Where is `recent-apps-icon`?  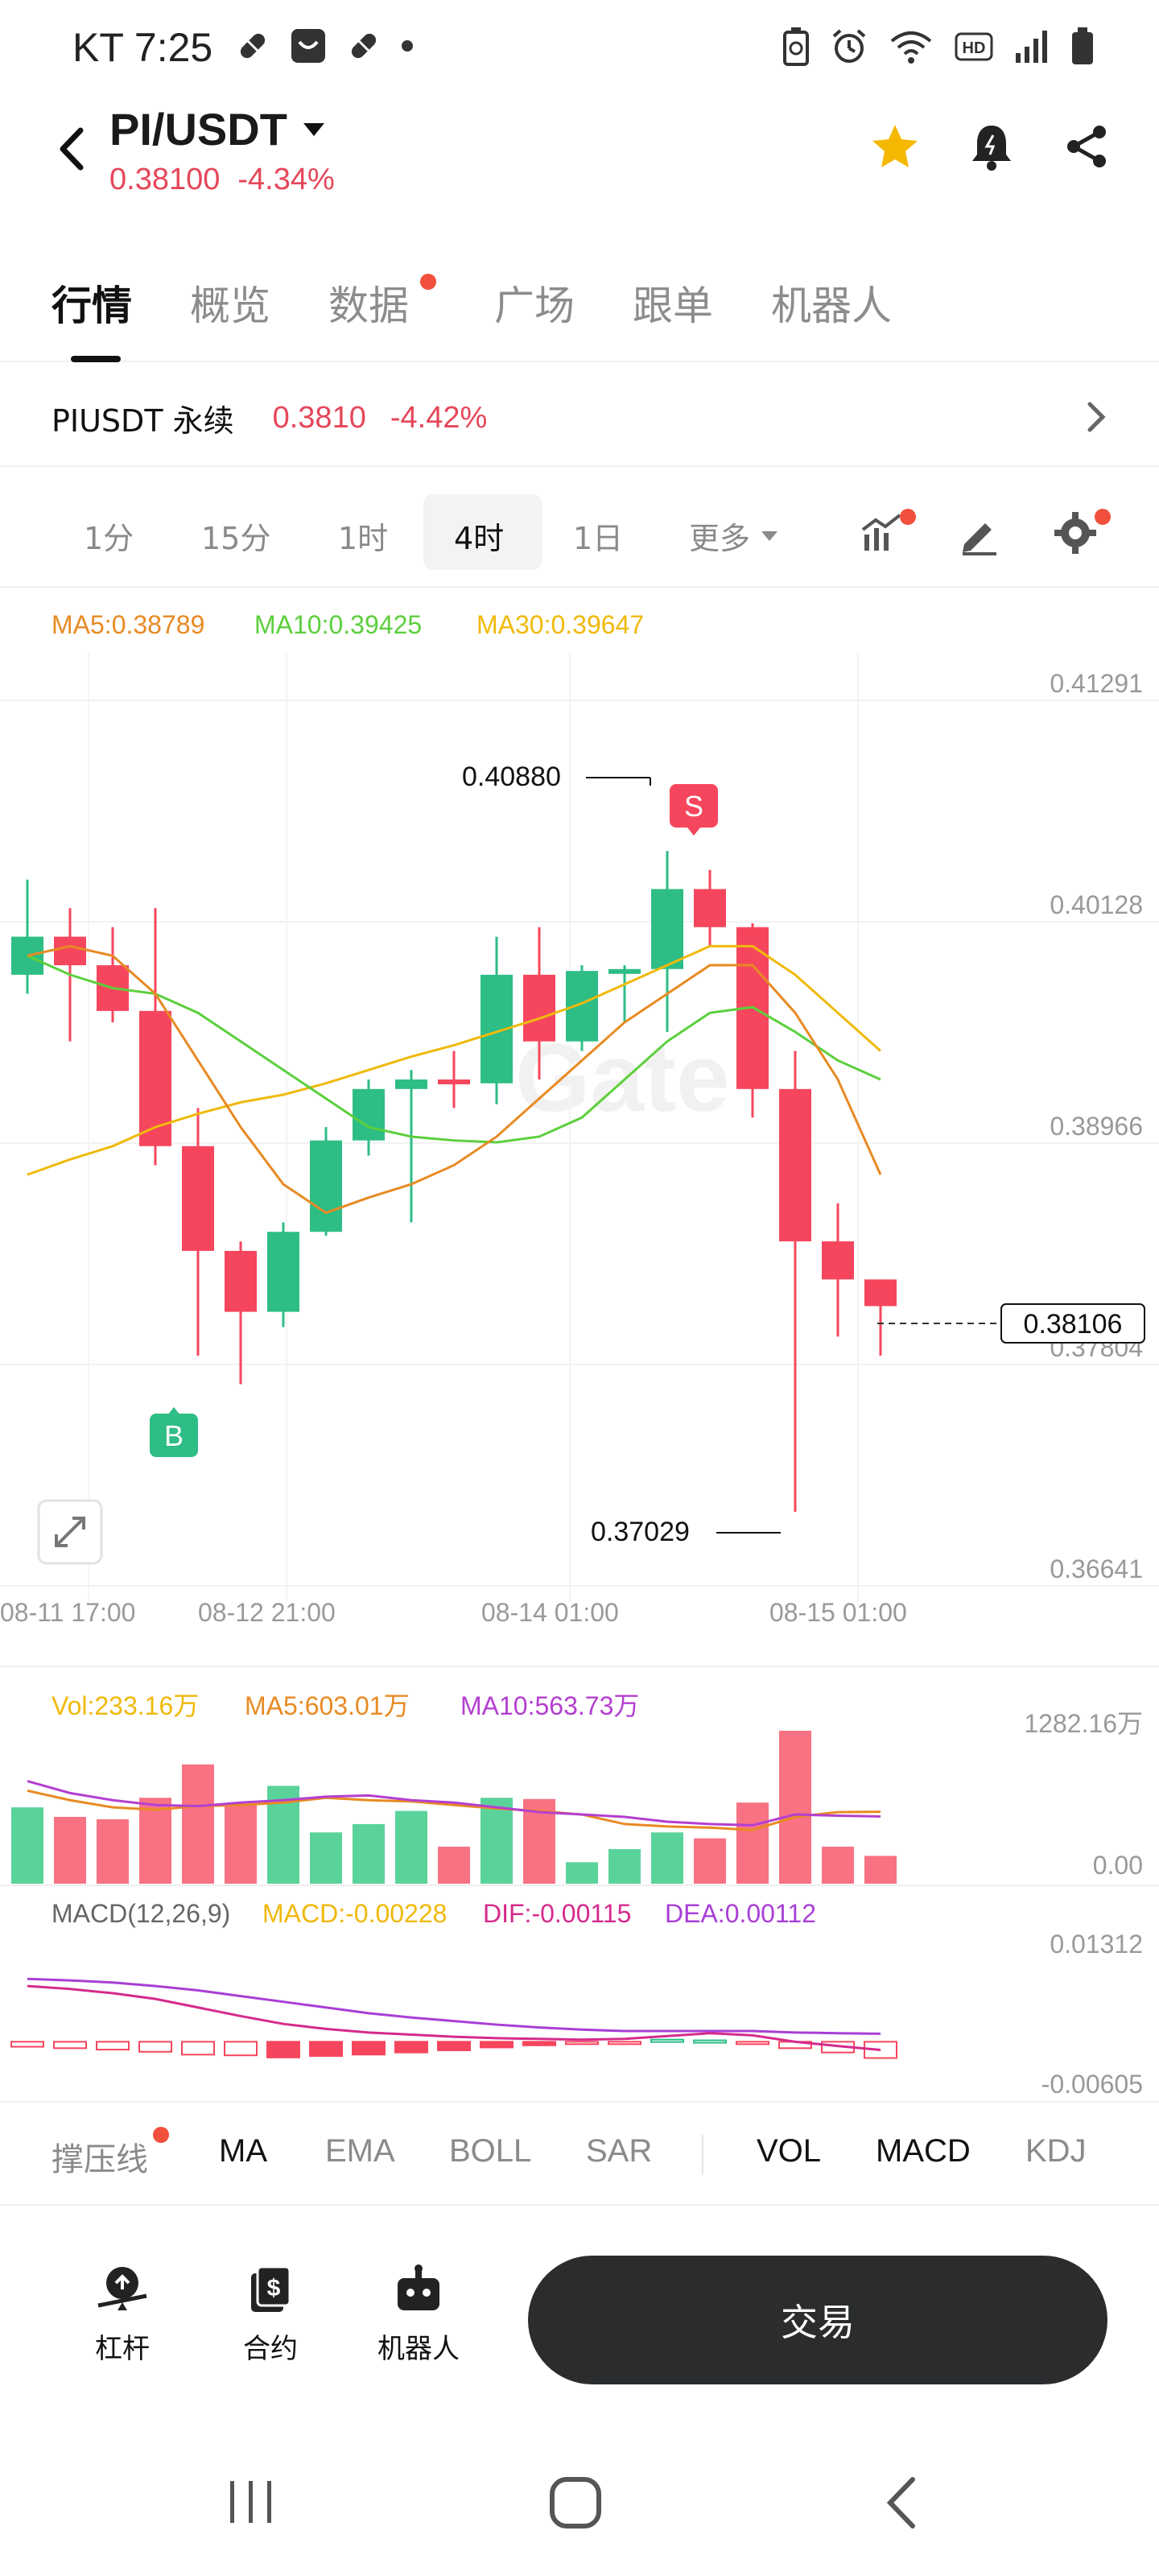 recent-apps-icon is located at coordinates (251, 2502).